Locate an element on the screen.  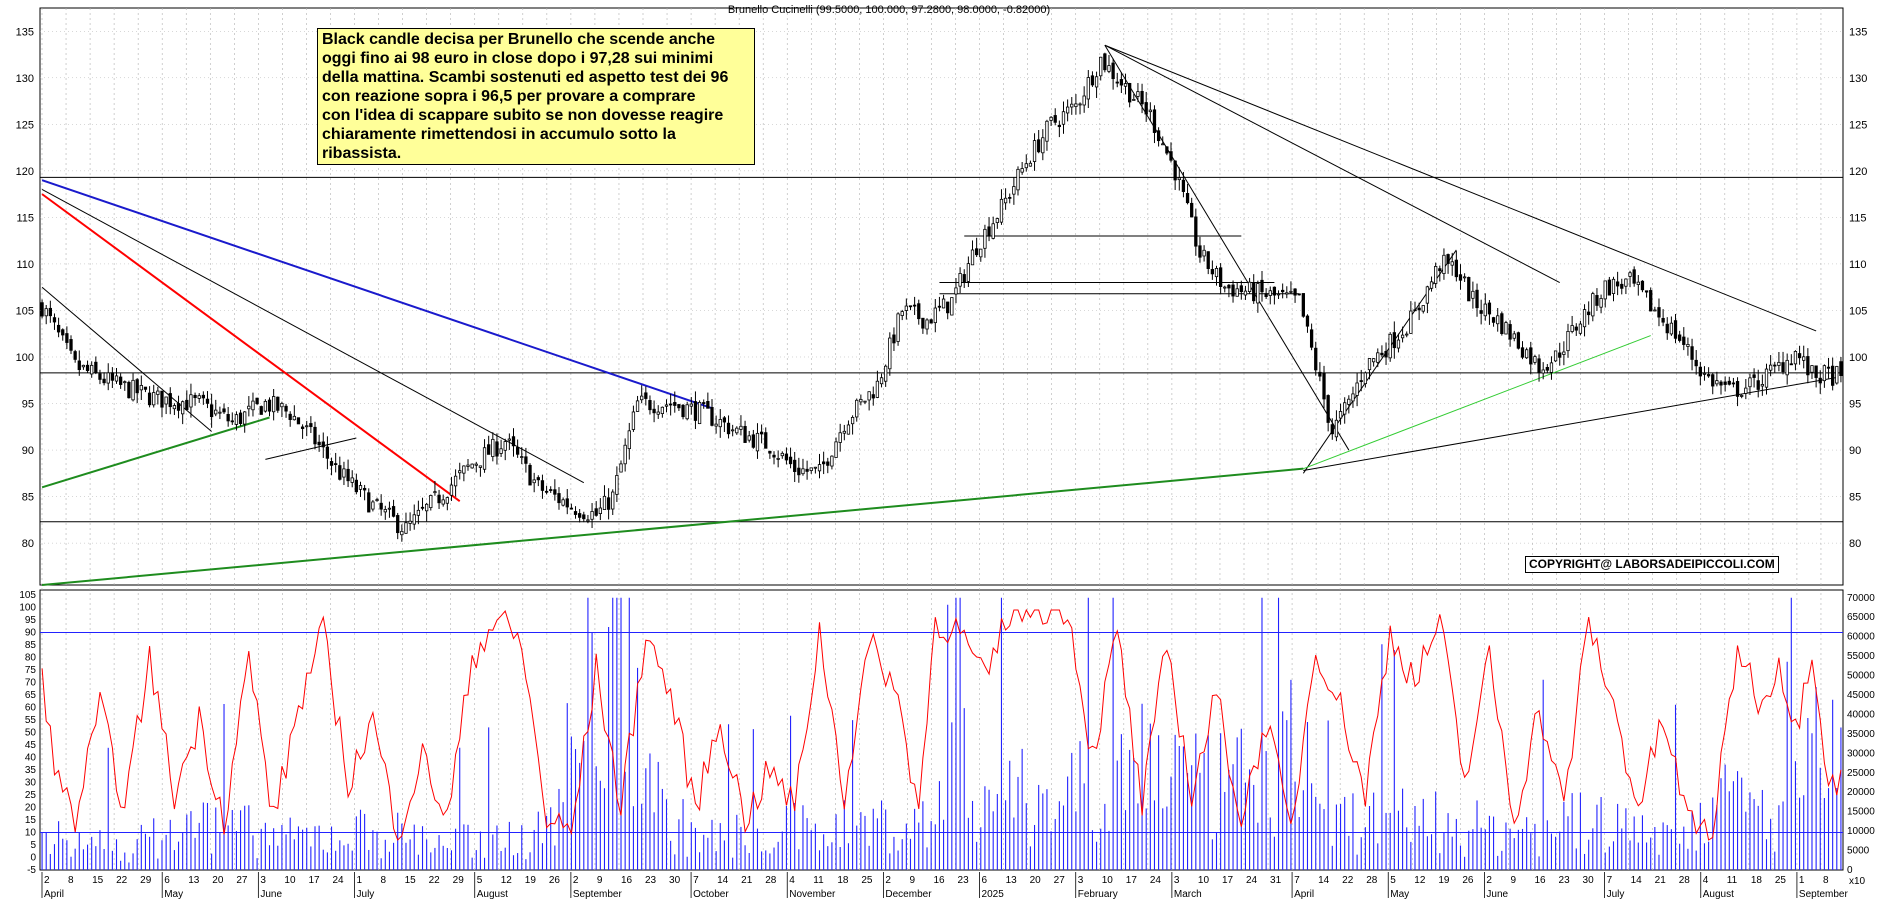
x-day-label: 6 is located at coordinates (985, 880).